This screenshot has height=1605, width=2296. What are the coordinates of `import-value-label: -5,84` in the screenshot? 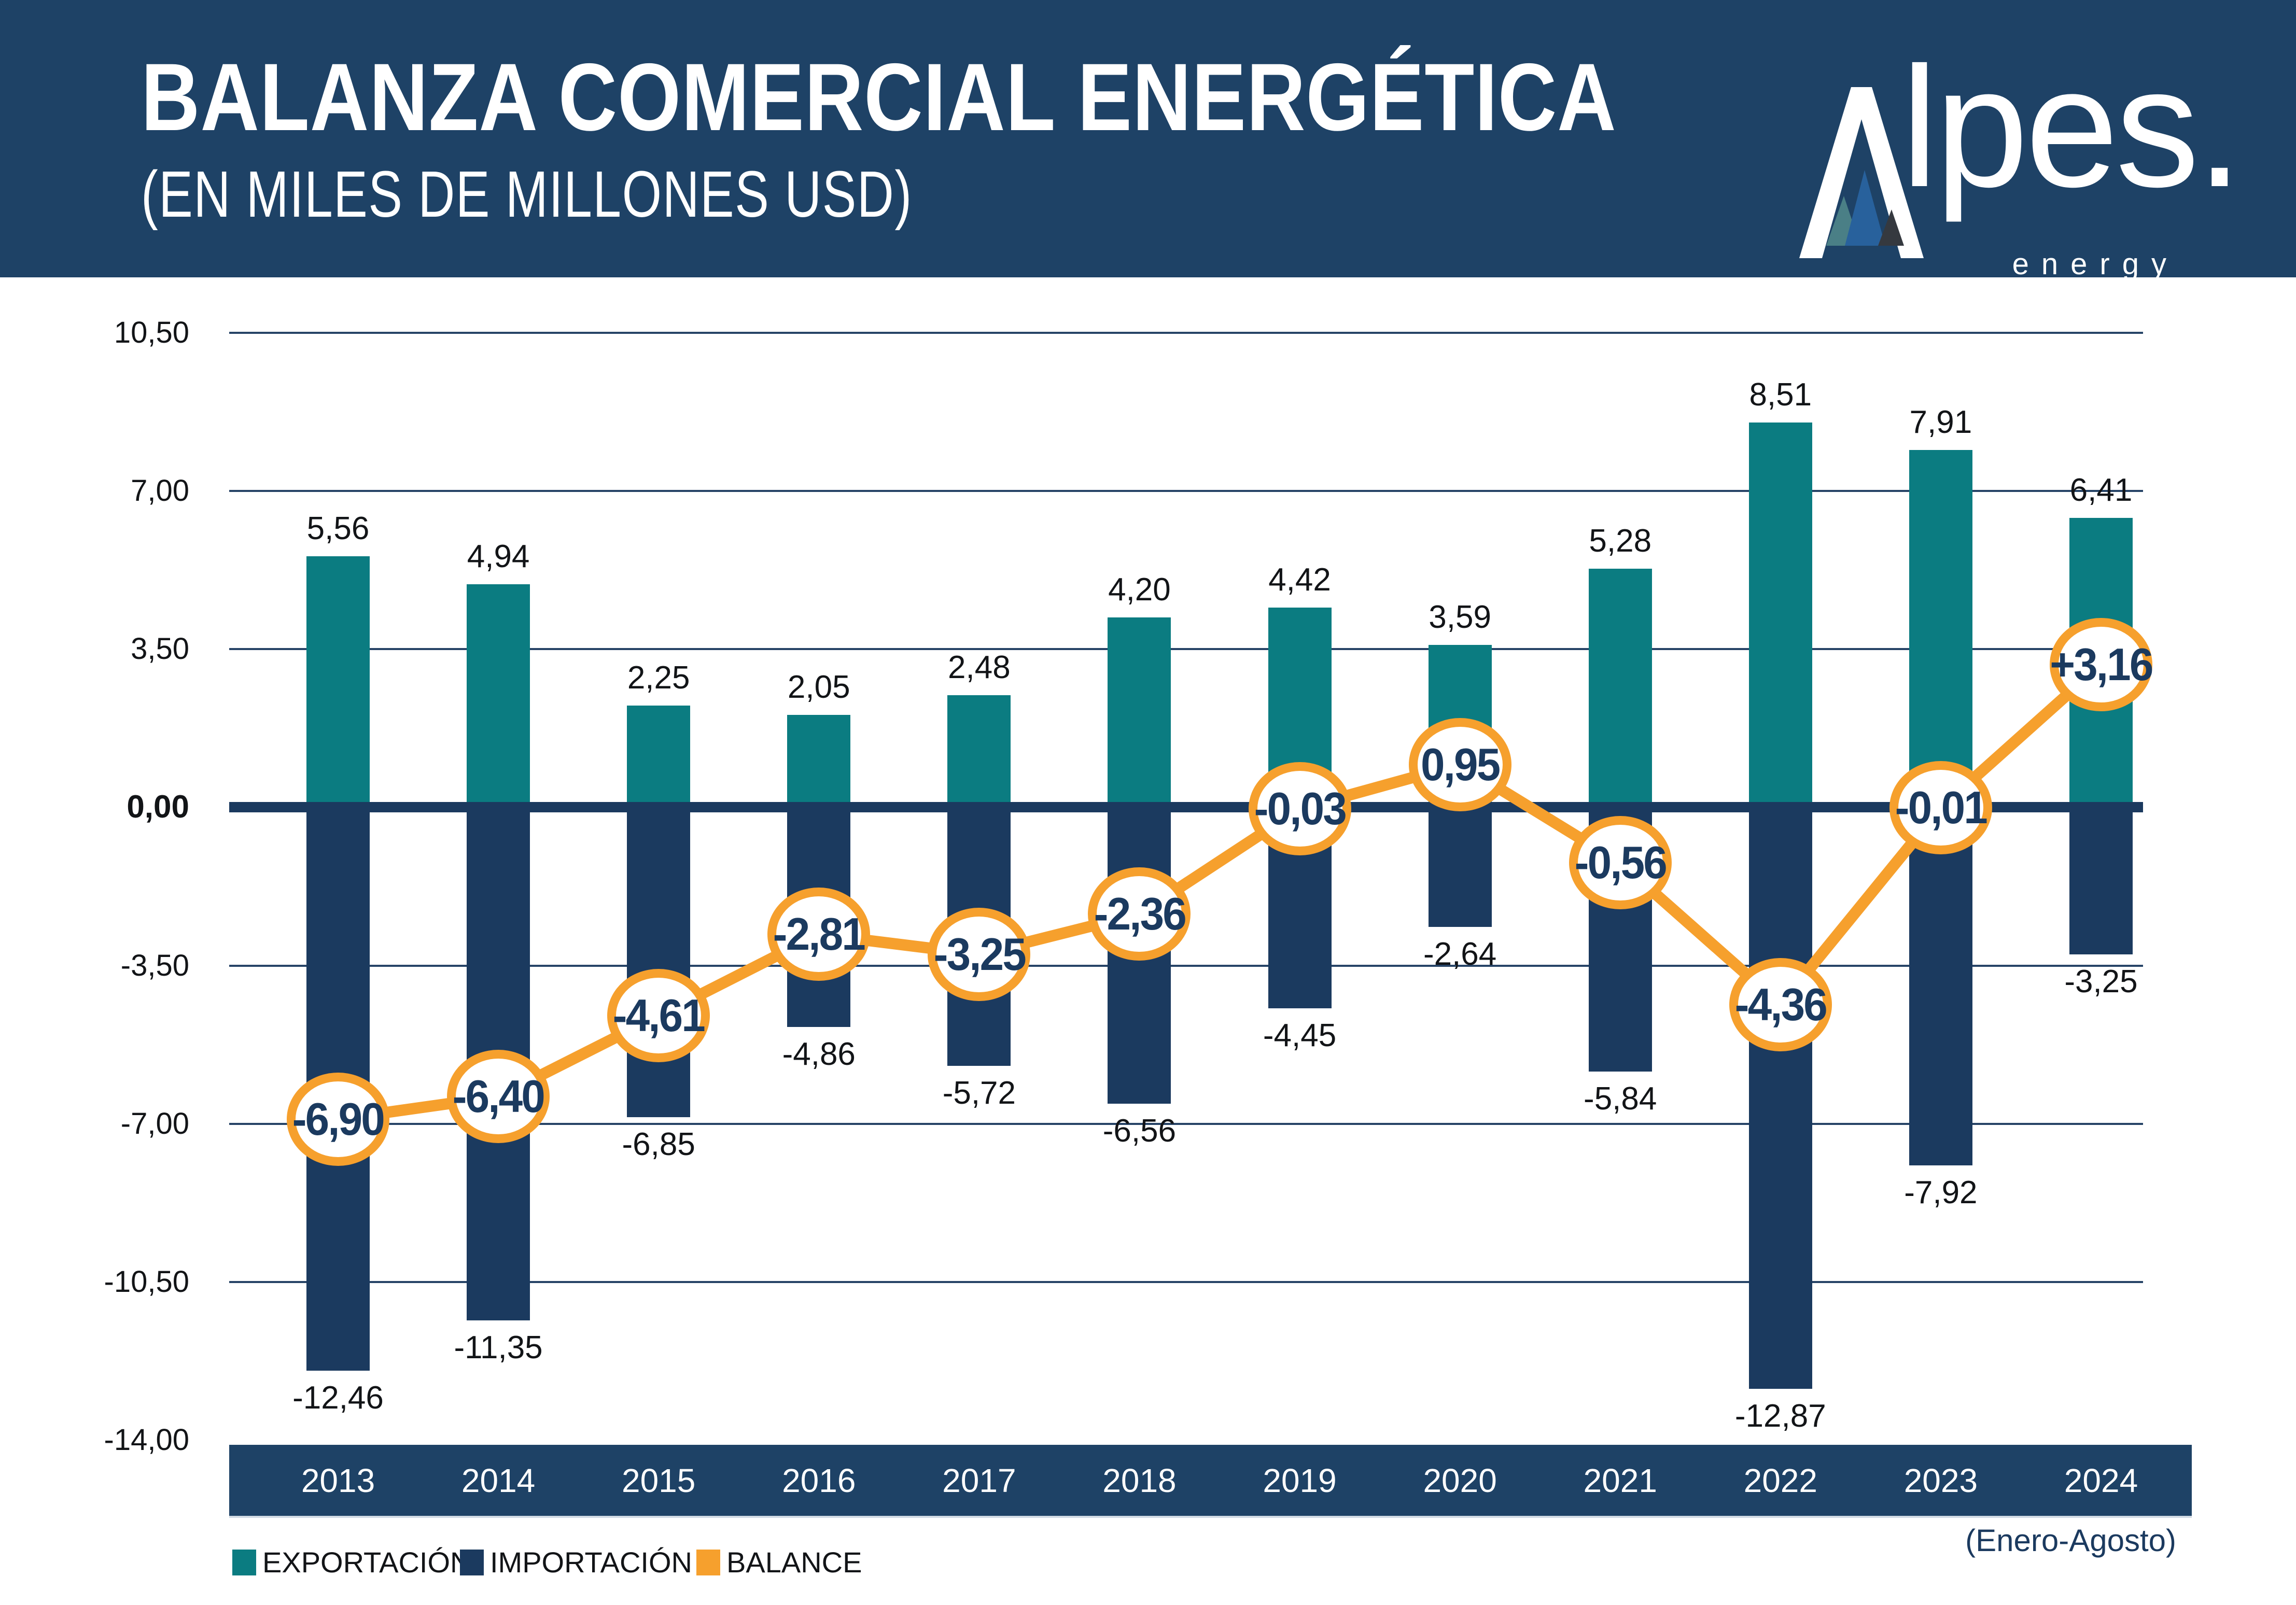 It's located at (1620, 1098).